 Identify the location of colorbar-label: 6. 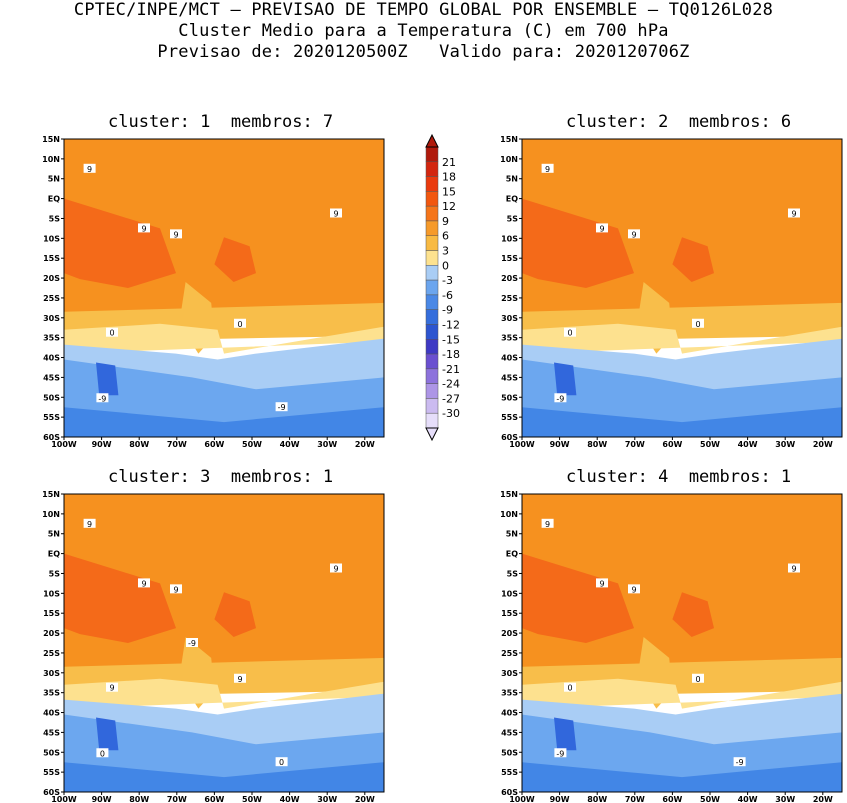
(445, 236).